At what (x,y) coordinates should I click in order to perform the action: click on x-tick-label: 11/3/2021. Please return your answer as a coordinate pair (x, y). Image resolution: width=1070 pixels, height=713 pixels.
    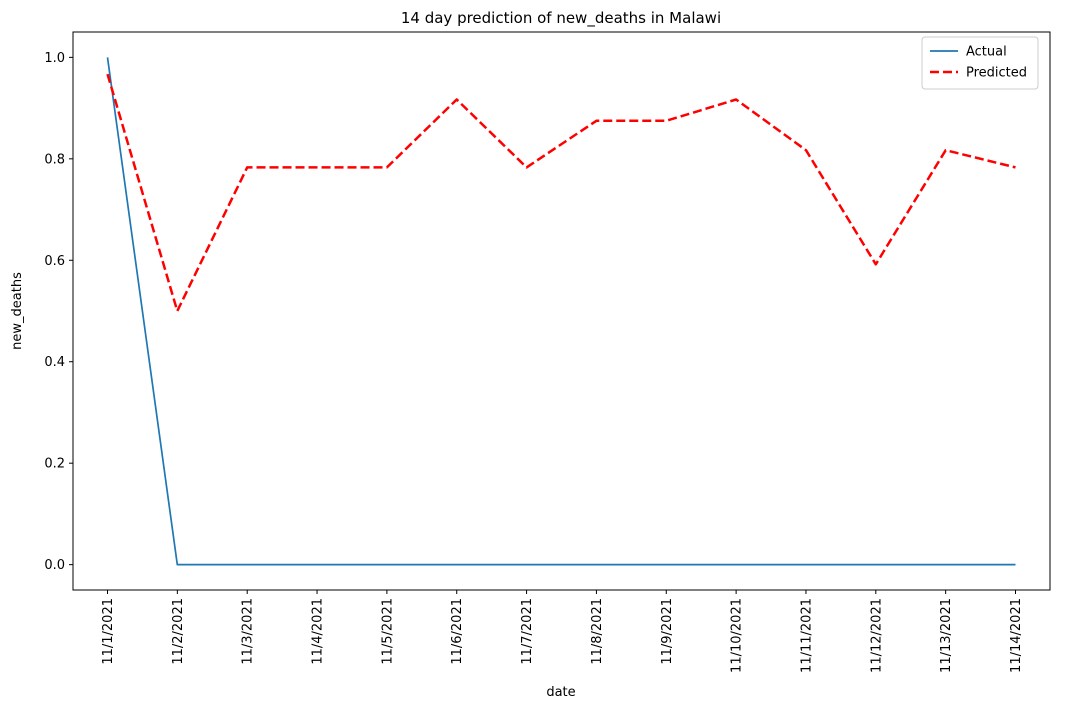
    Looking at the image, I should click on (248, 631).